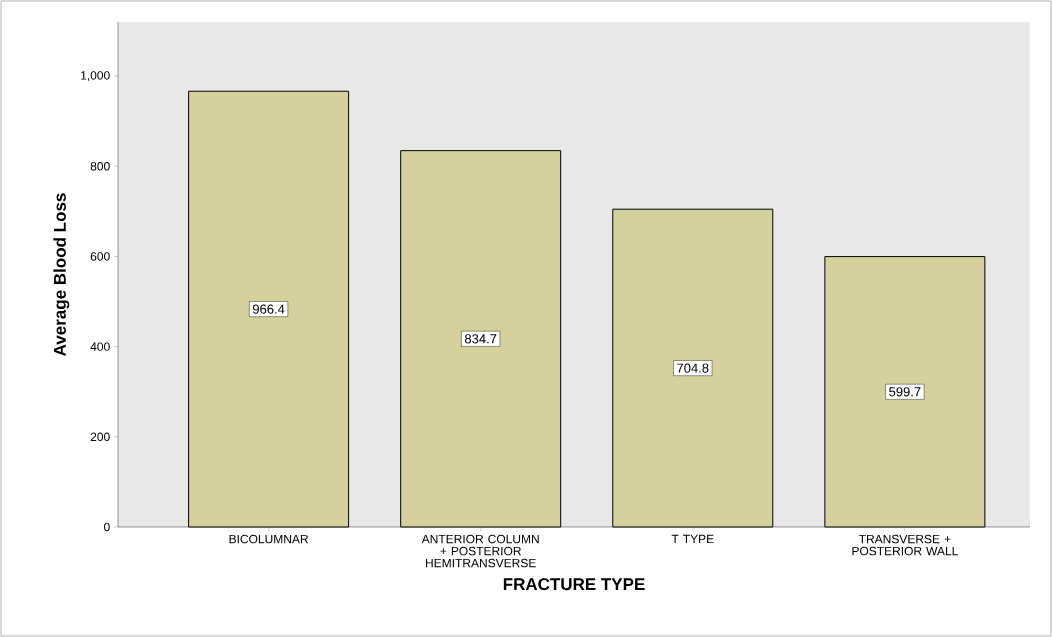 This screenshot has width=1052, height=637. I want to click on y-tick-label: 0, so click(107, 527).